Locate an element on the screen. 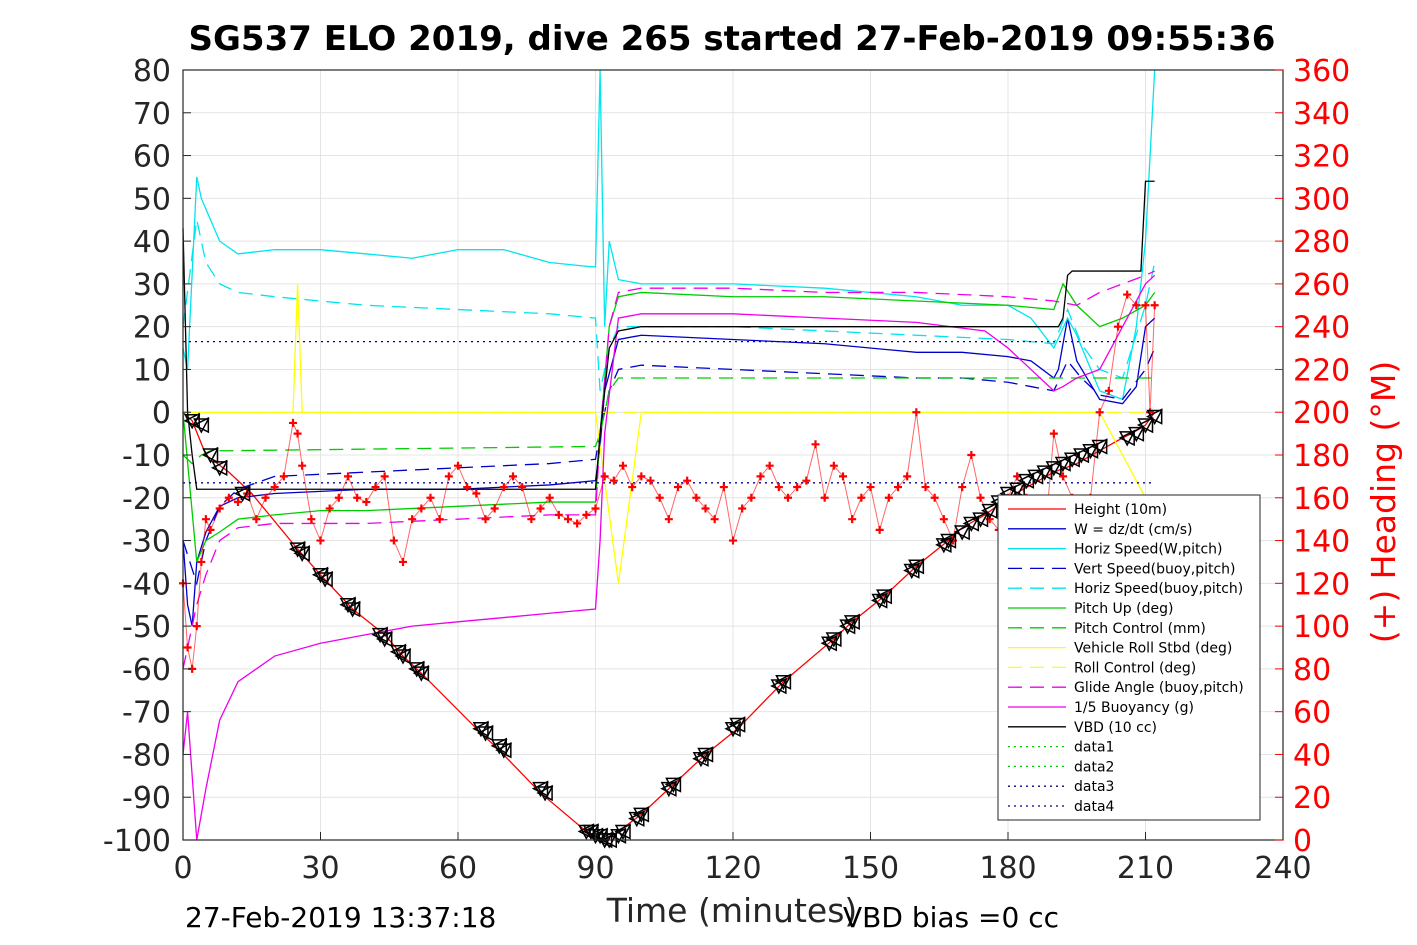 The height and width of the screenshot is (945, 1417). y-tick-label: 30 is located at coordinates (152, 285).